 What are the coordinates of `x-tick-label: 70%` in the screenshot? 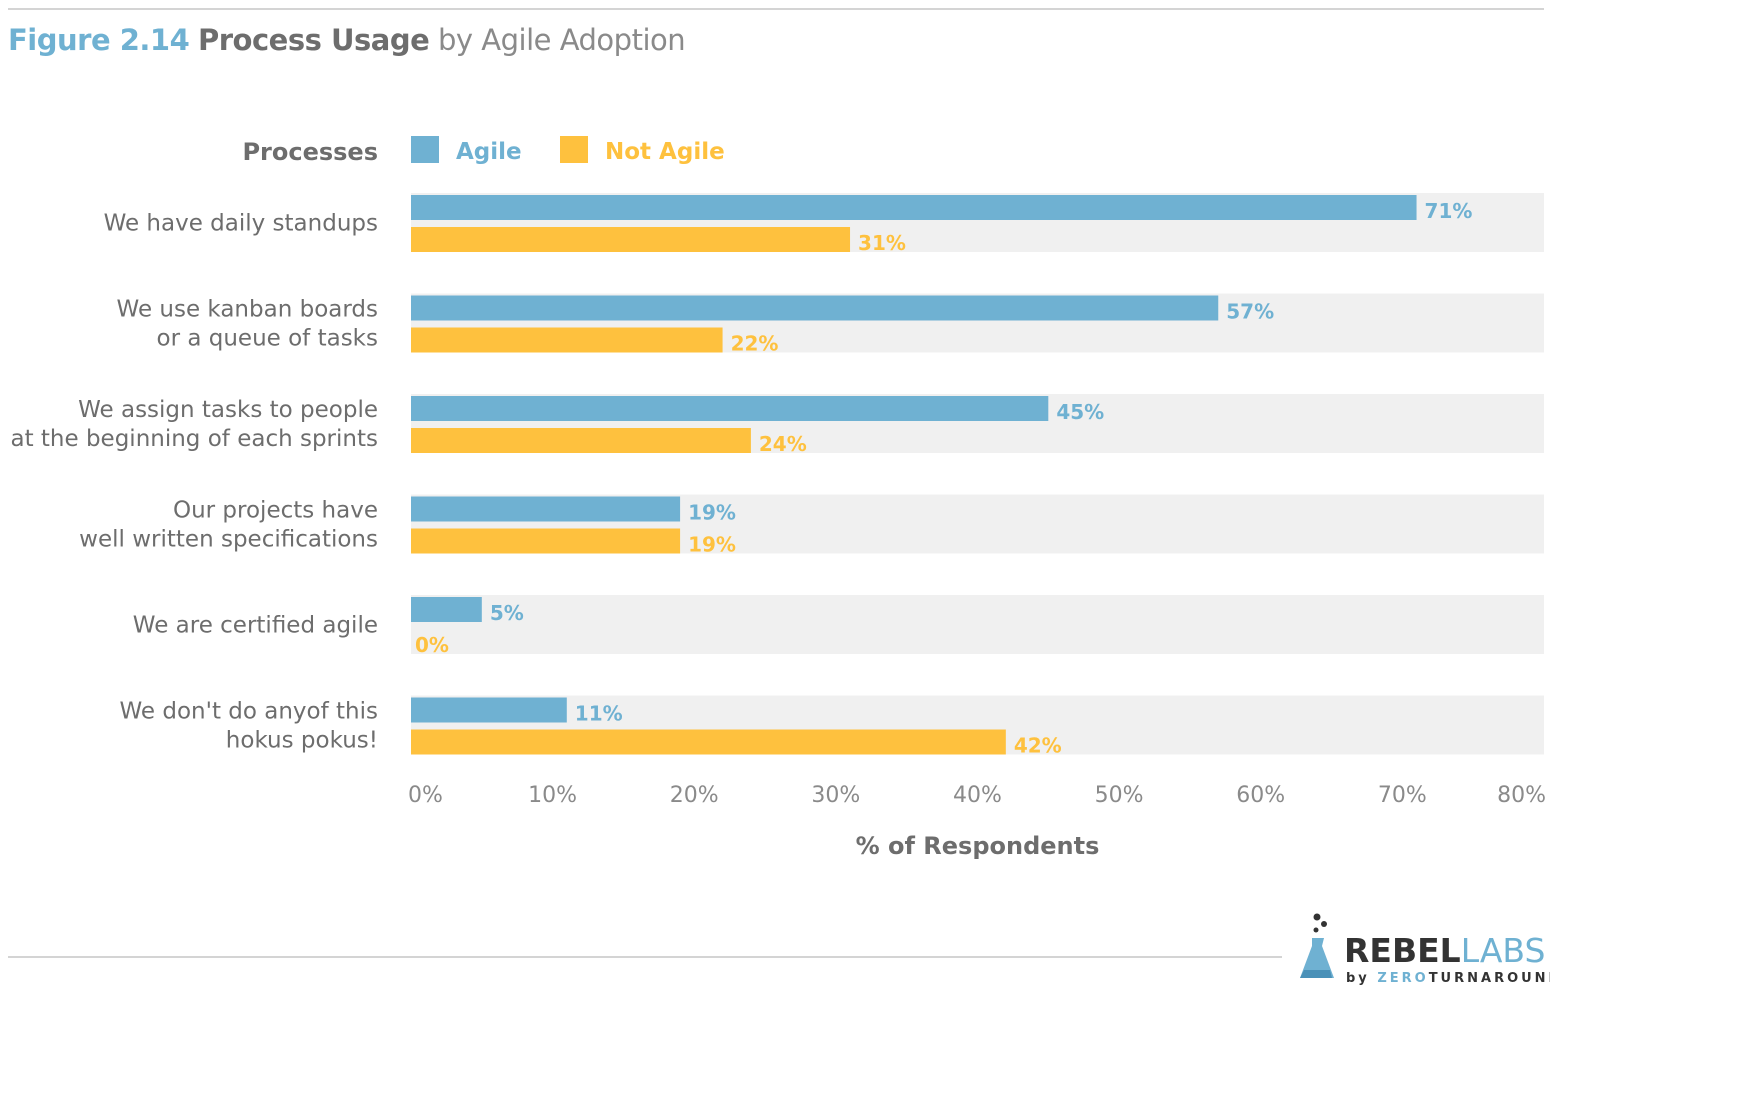 It's located at (1402, 795).